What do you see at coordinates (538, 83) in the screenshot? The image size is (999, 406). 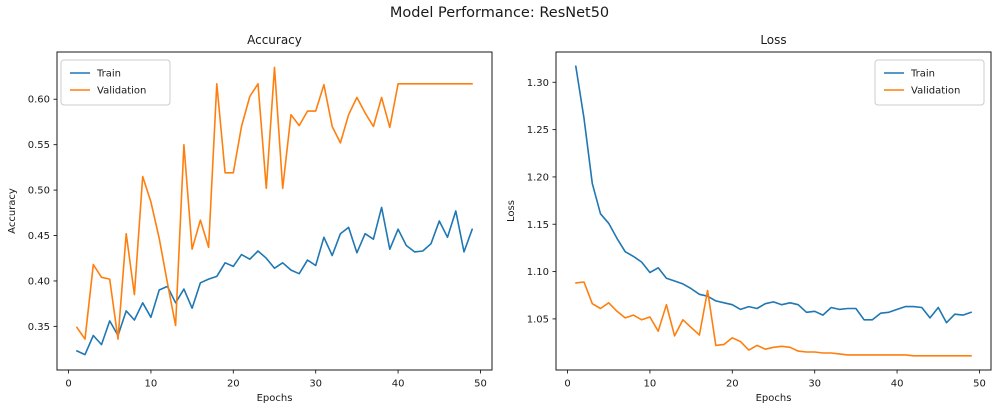 I see `y-tick-label: 1.30` at bounding box center [538, 83].